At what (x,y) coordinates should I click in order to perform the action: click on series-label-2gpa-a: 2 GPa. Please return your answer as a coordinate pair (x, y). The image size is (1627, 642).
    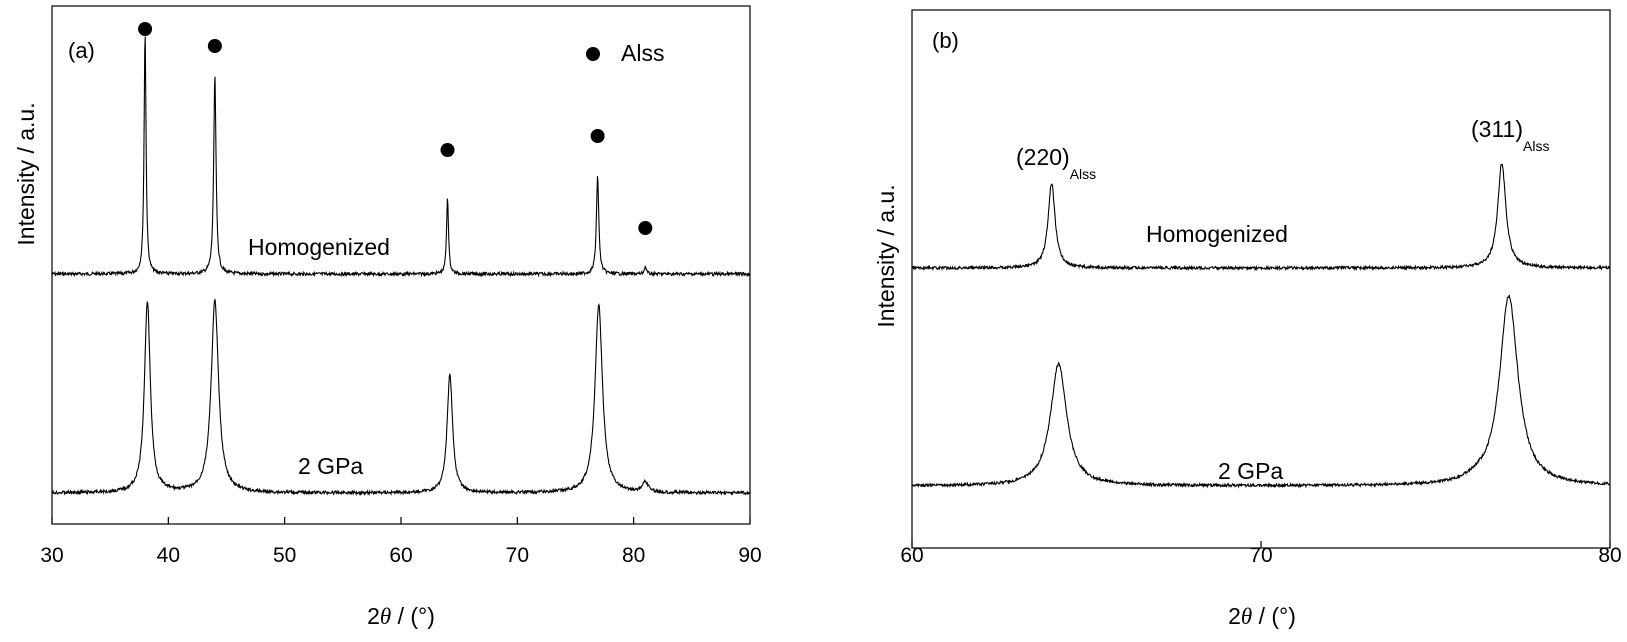
    Looking at the image, I should click on (330, 466).